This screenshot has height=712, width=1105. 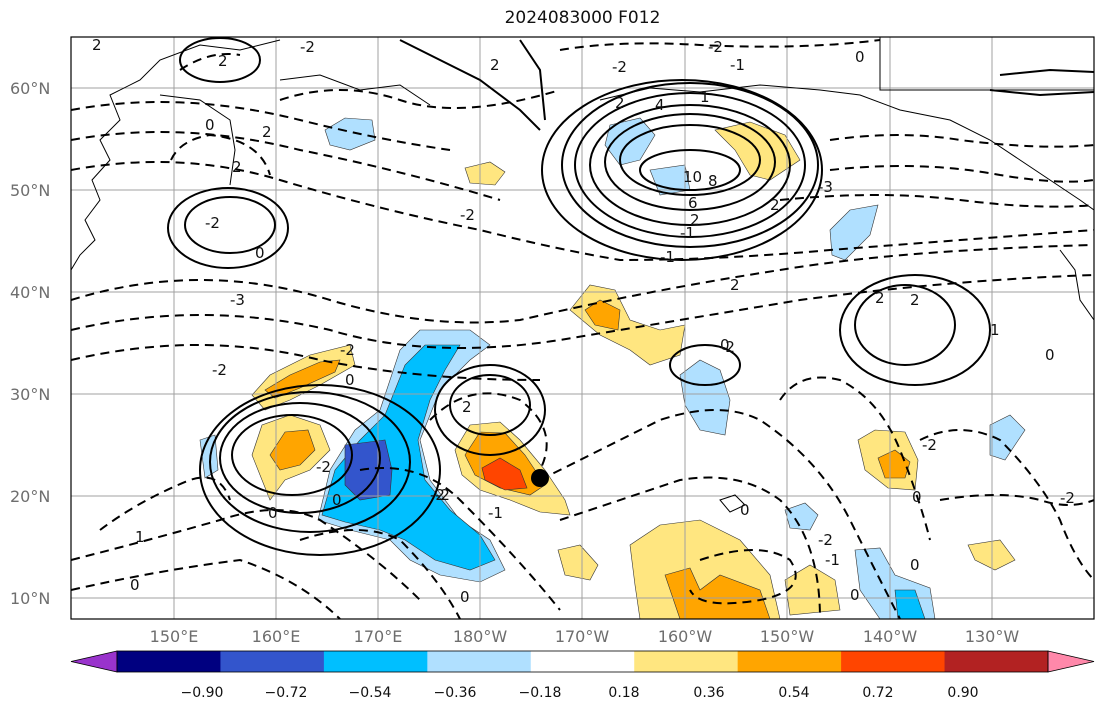 What do you see at coordinates (30, 88) in the screenshot?
I see `lat-label: 60°N` at bounding box center [30, 88].